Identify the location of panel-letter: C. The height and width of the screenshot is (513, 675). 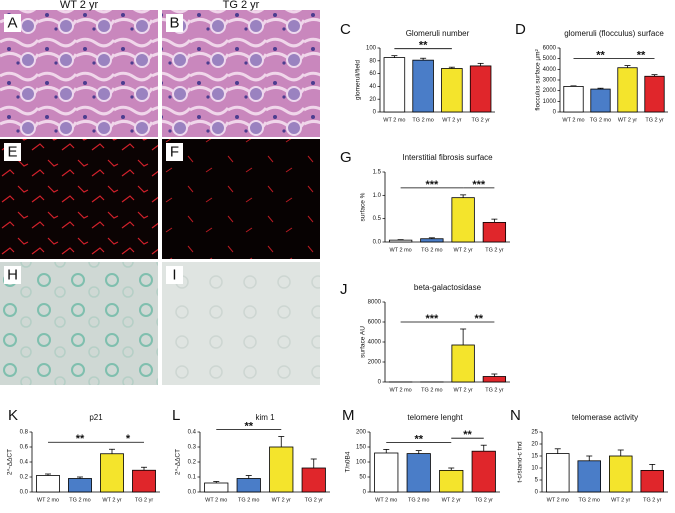
(345, 29).